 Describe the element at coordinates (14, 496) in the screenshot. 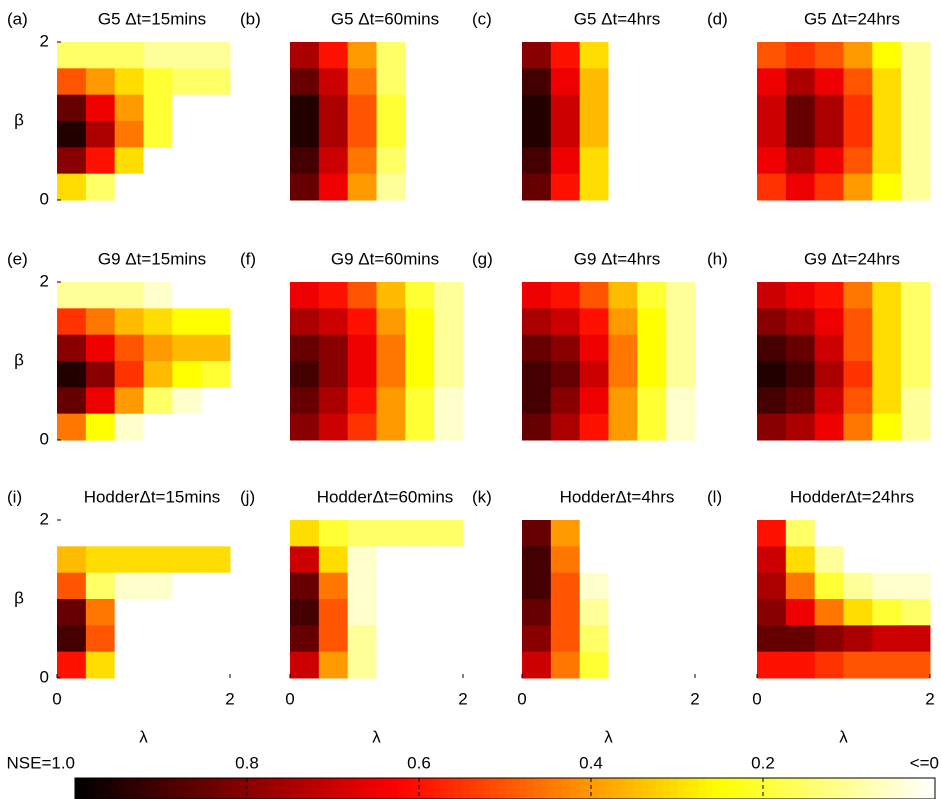

I see `panel-label: (i)` at that location.